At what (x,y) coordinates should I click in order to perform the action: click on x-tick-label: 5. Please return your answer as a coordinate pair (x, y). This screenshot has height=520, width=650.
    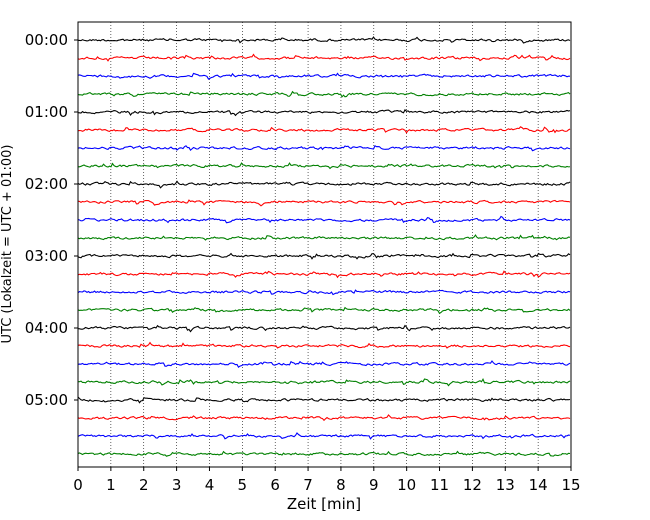
    Looking at the image, I should click on (243, 485).